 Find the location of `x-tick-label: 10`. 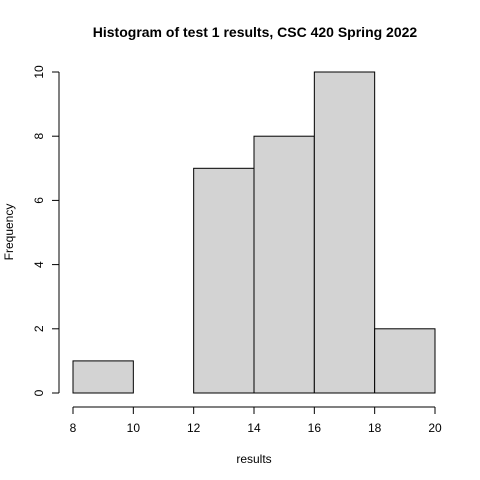

x-tick-label: 10 is located at coordinates (134, 428).